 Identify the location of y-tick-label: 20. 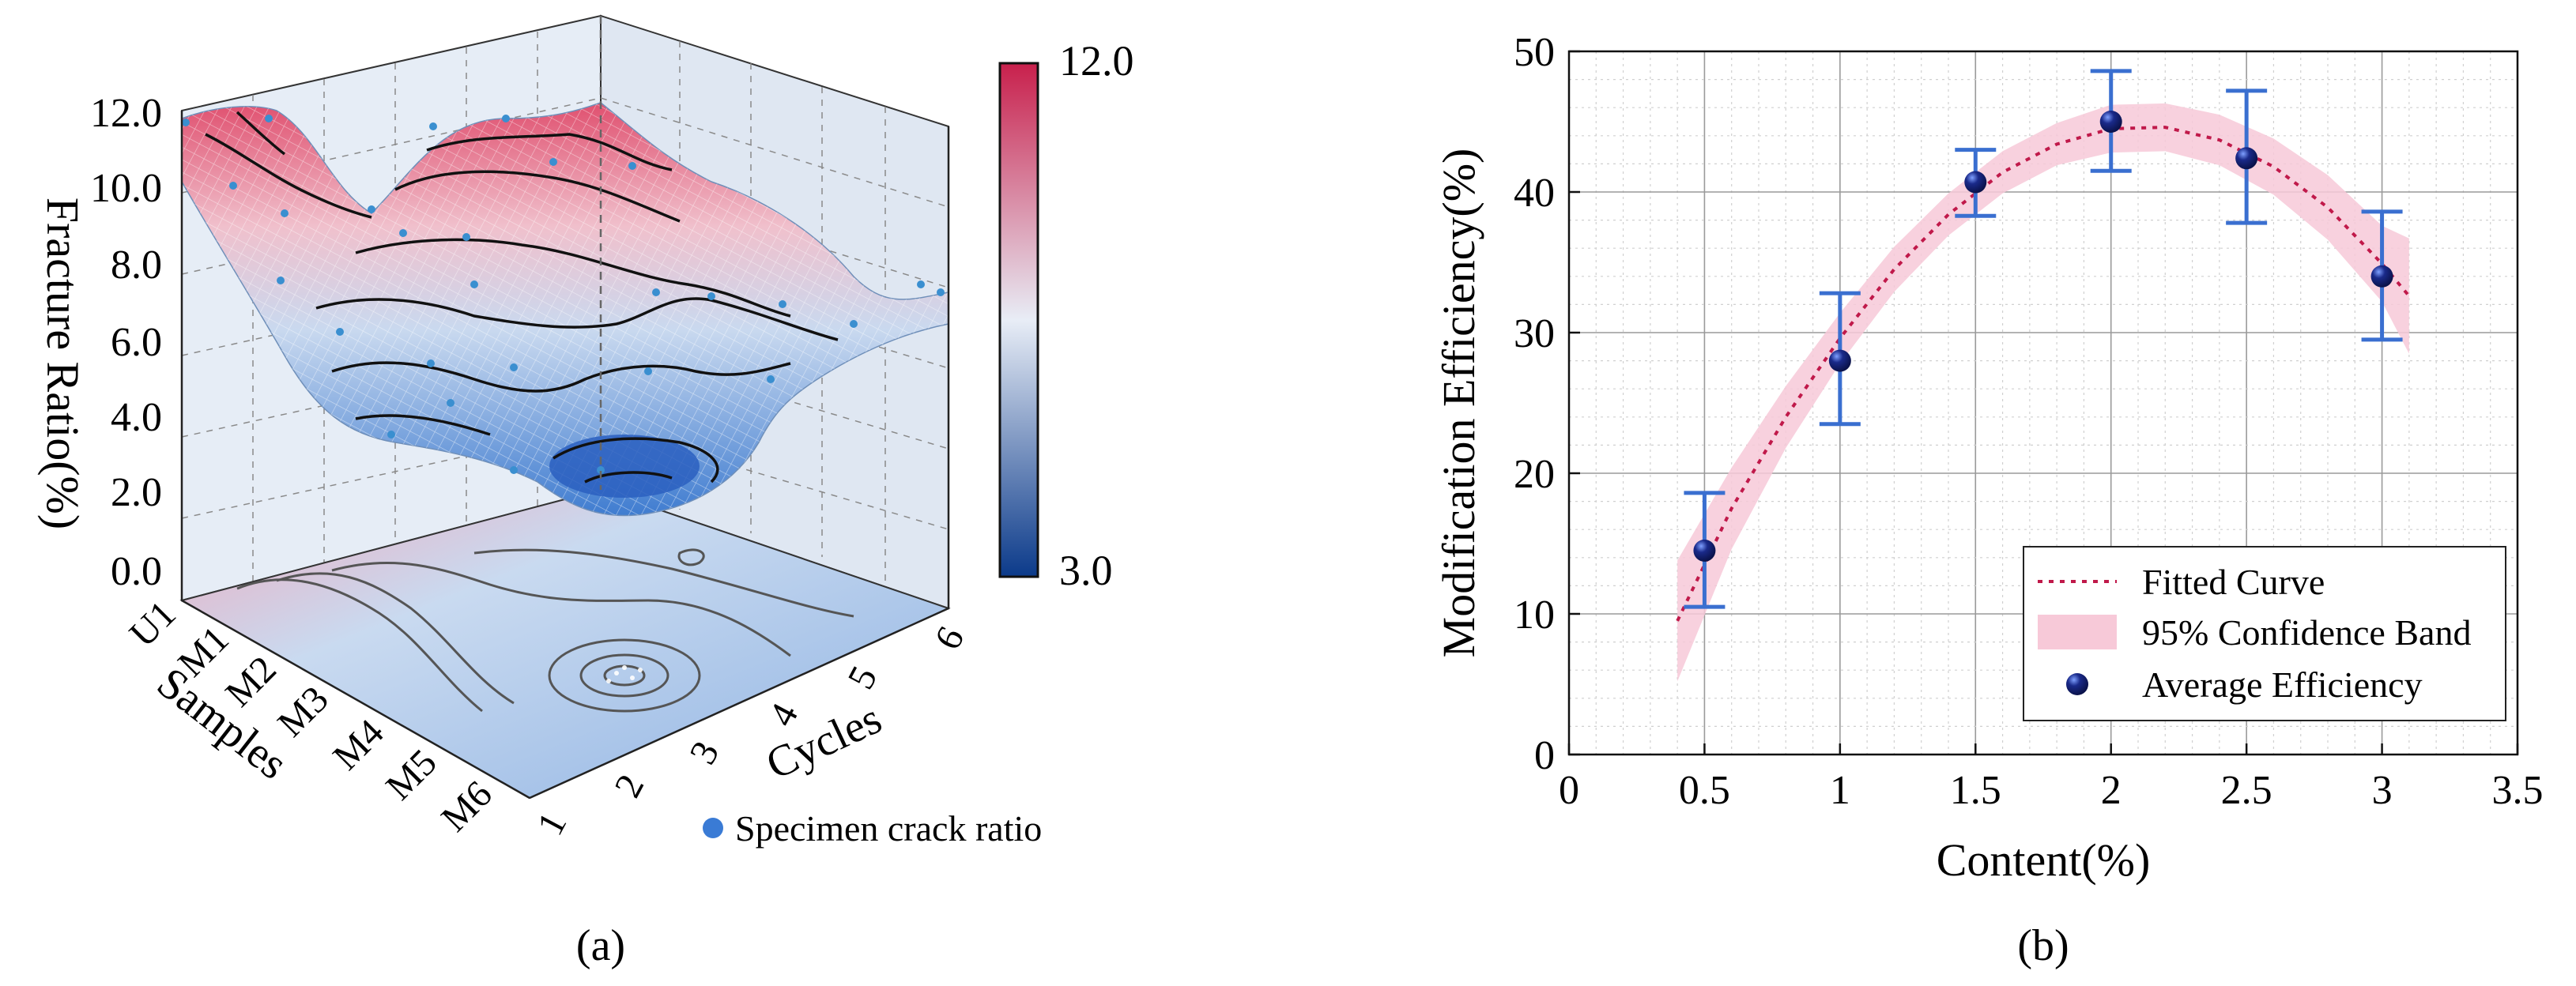
(1534, 474).